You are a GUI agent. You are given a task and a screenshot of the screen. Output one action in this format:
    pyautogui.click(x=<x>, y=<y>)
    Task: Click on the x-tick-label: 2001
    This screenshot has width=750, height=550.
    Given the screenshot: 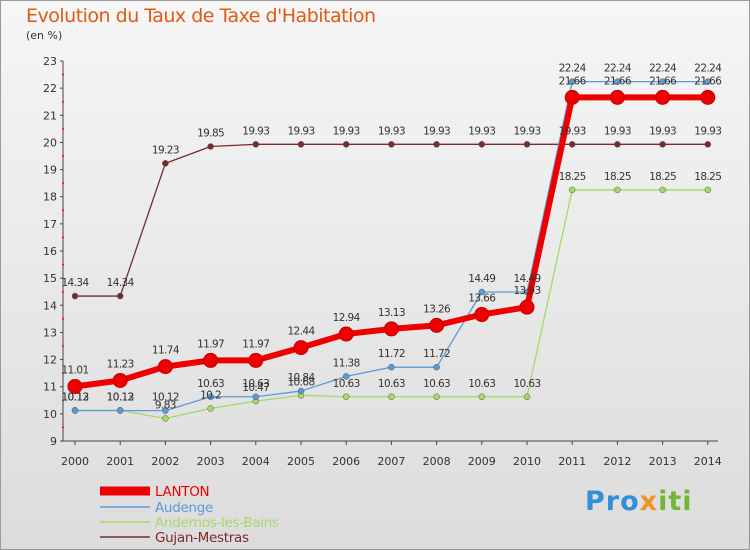 What is the action you would take?
    pyautogui.click(x=120, y=461)
    